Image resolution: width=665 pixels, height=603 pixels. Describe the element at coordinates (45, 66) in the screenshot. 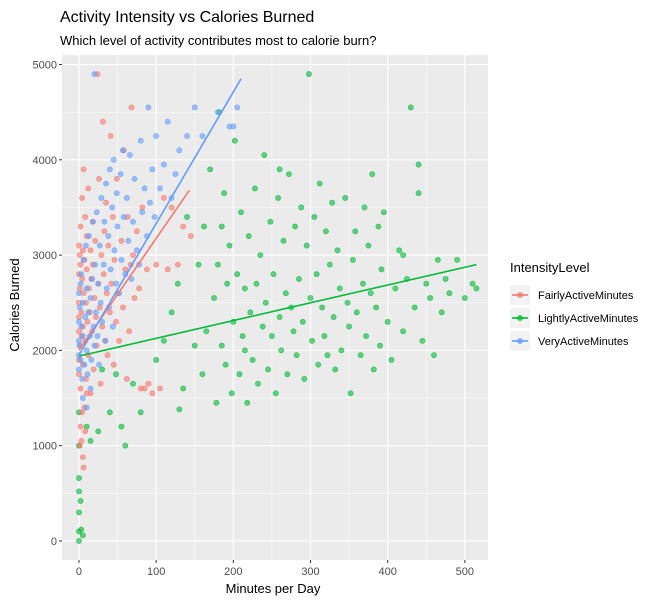

I see `y-tick-label: 5000` at that location.